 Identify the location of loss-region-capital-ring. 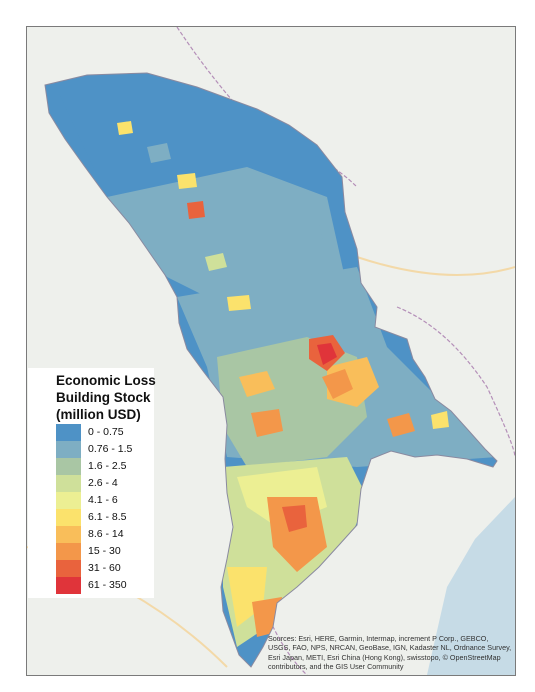
(337, 384).